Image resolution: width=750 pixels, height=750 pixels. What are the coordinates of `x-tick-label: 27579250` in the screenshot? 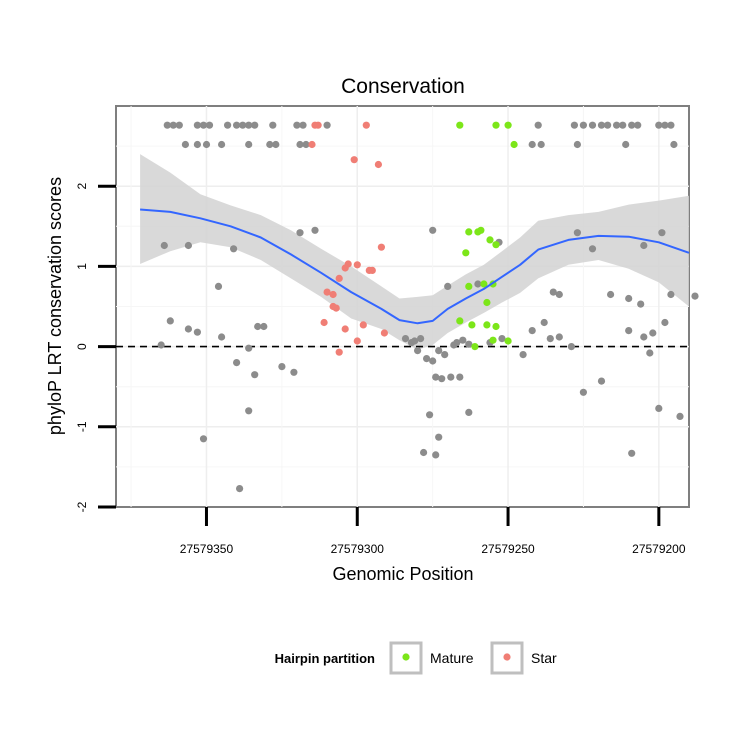 It's located at (508, 549).